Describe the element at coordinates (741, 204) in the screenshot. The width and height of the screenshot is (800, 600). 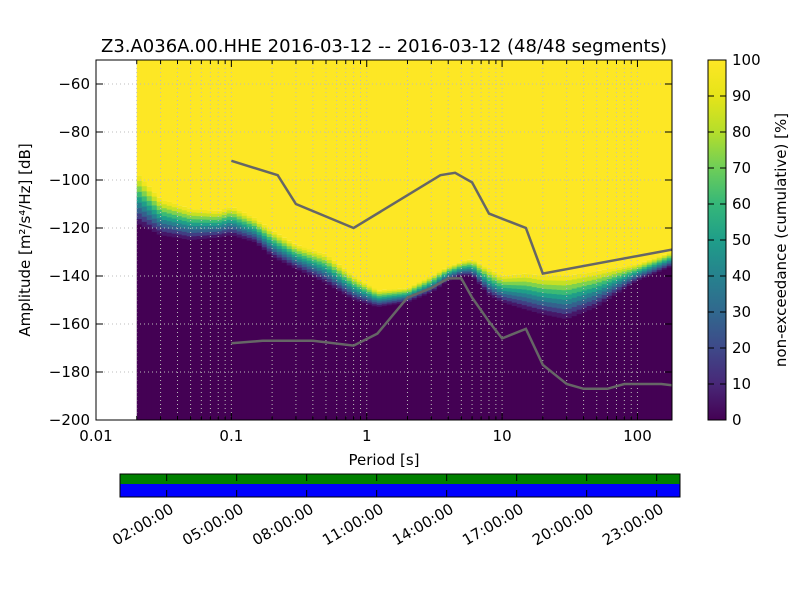
I see `colorbar-tick-label: 60` at that location.